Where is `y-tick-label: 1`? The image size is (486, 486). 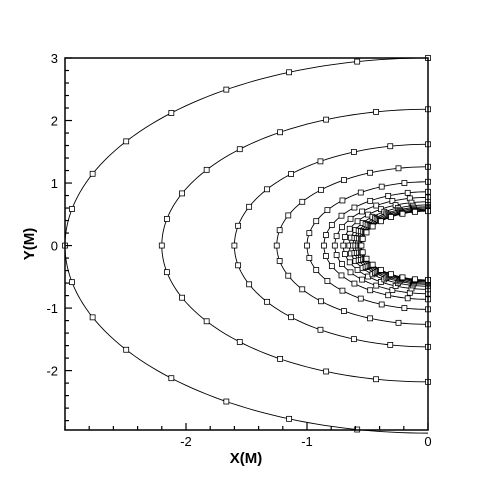 y-tick-label: 1 is located at coordinates (54, 183).